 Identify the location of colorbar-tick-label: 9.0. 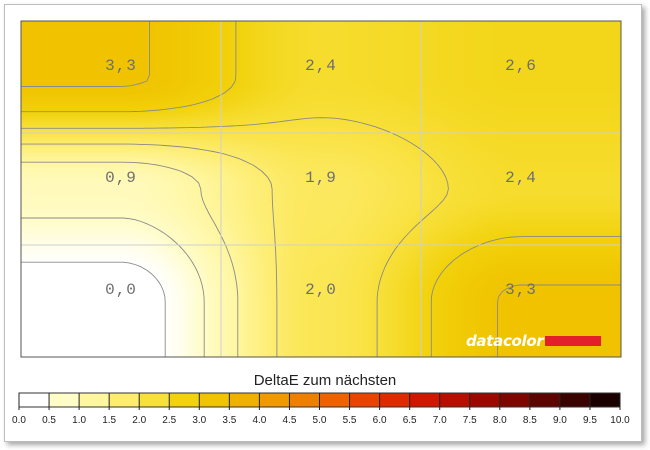
(560, 420).